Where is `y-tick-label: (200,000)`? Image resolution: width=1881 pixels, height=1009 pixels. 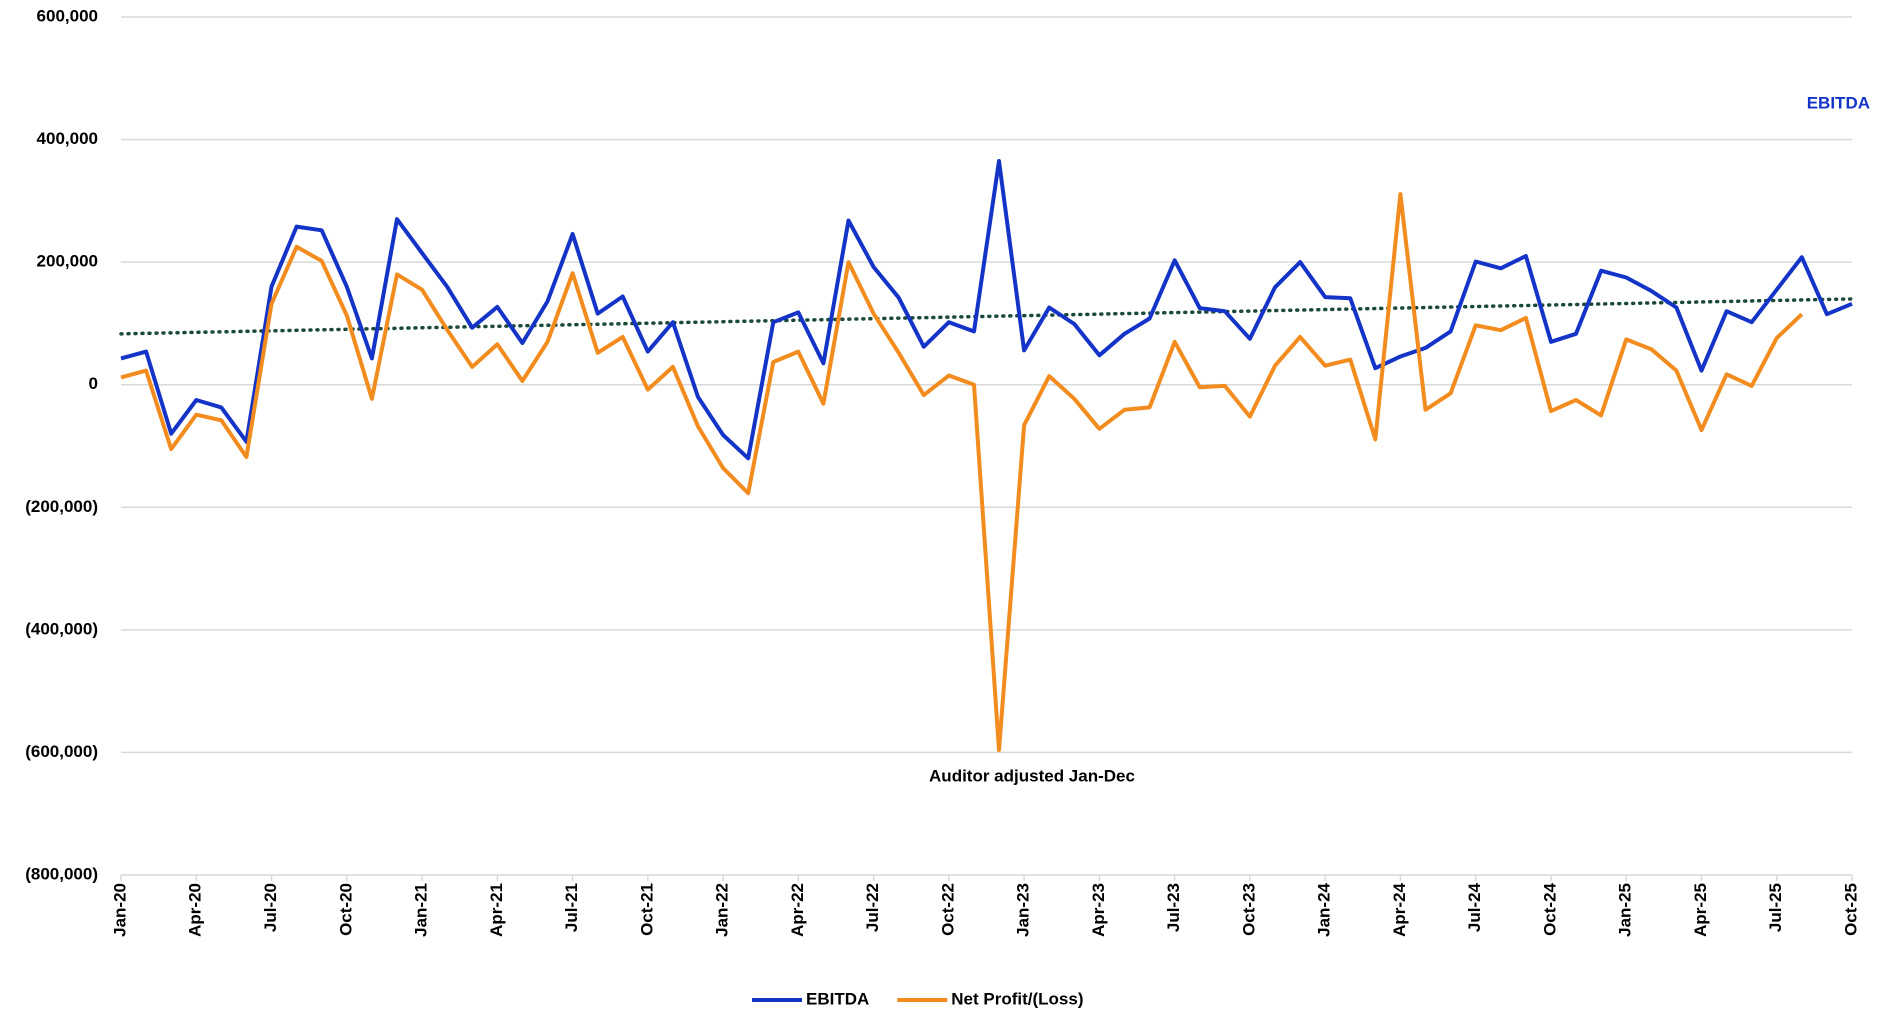
y-tick-label: (200,000) is located at coordinates (61, 506).